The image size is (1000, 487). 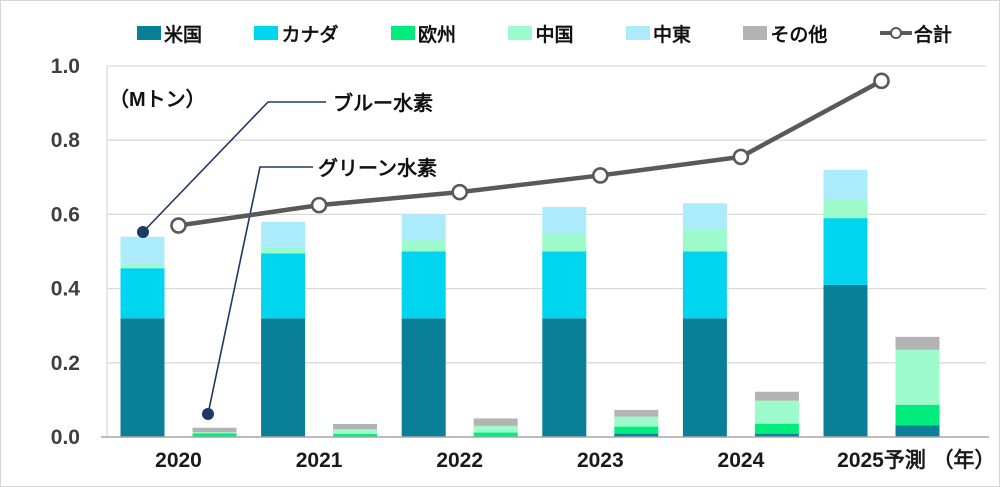 What do you see at coordinates (495, 429) in the screenshot?
I see `bar-グリーン水素-2022-中国` at bounding box center [495, 429].